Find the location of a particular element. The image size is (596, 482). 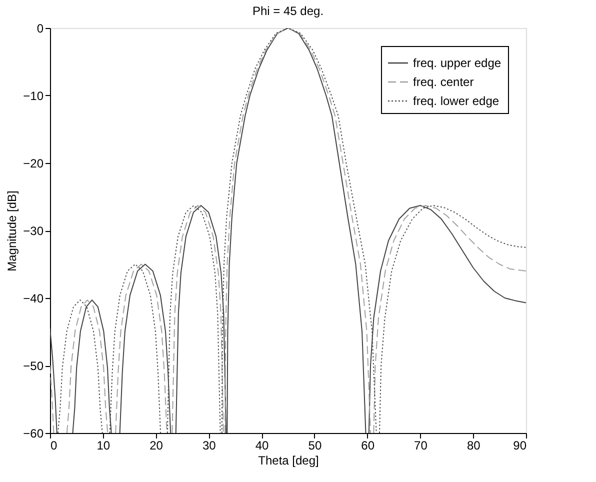

x-tick-label: 10 is located at coordinates (103, 445).